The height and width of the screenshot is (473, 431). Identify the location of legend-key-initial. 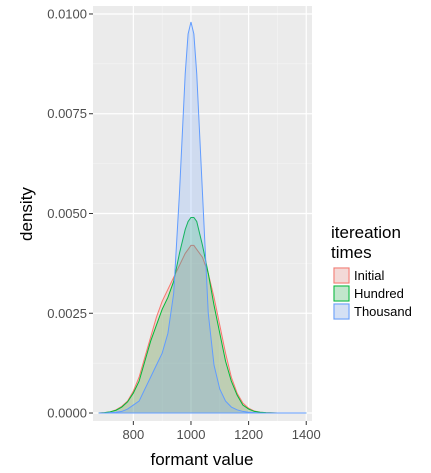
(341, 275).